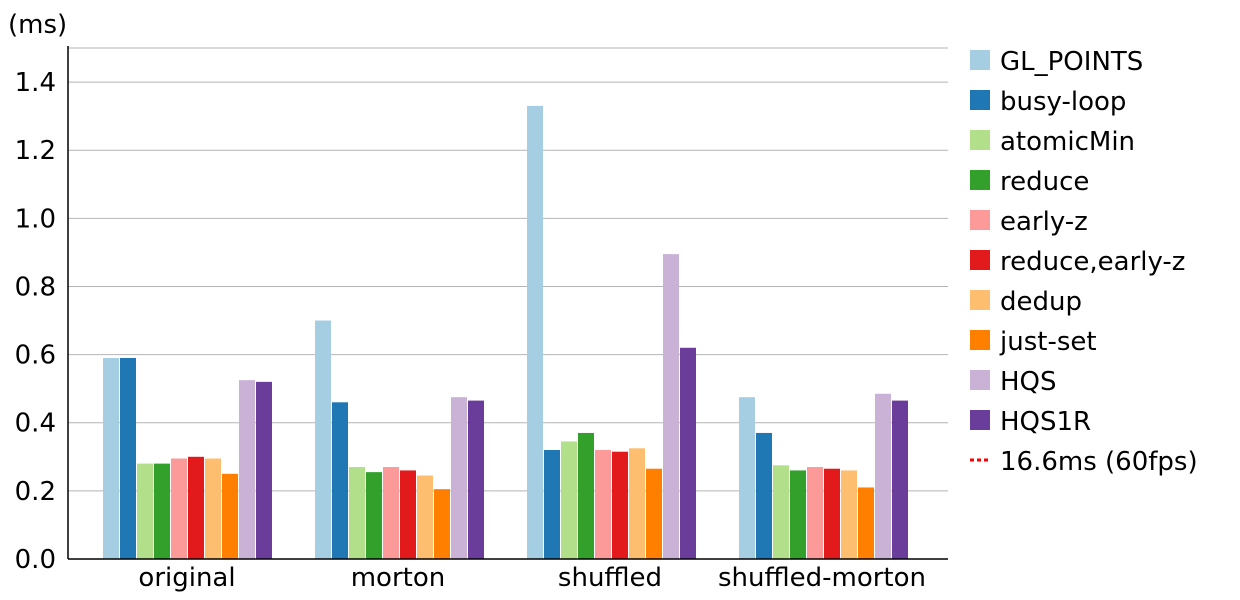  Describe the element at coordinates (340, 480) in the screenshot. I see `bar-busy-loop-morton` at that location.